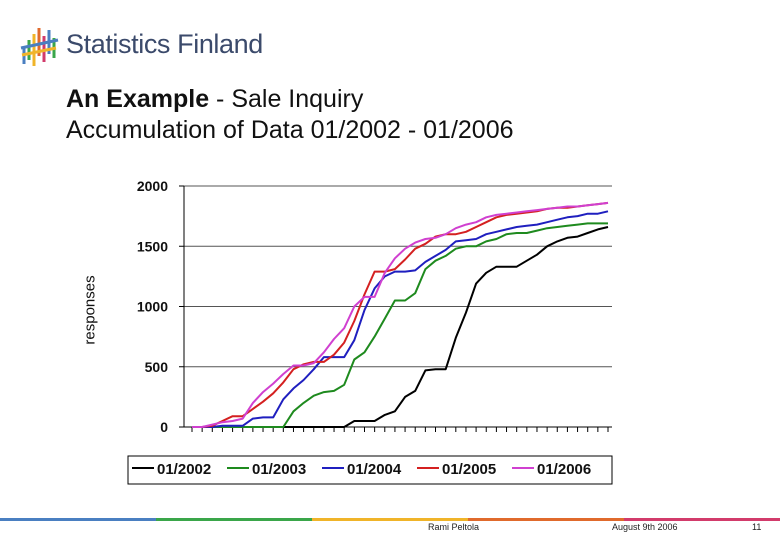 Image resolution: width=780 pixels, height=540 pixels. What do you see at coordinates (374, 469) in the screenshot?
I see `legend-label: 01/2004` at bounding box center [374, 469].